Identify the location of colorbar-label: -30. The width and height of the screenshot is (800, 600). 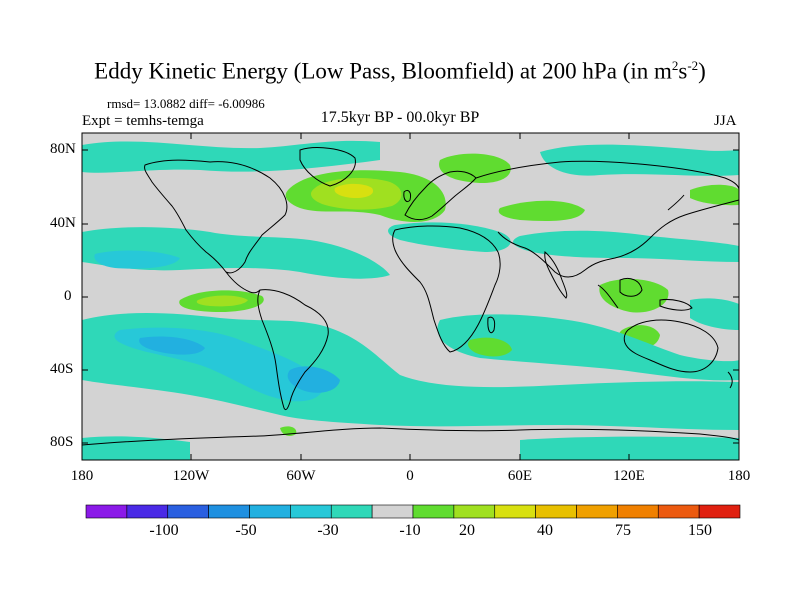
(328, 530).